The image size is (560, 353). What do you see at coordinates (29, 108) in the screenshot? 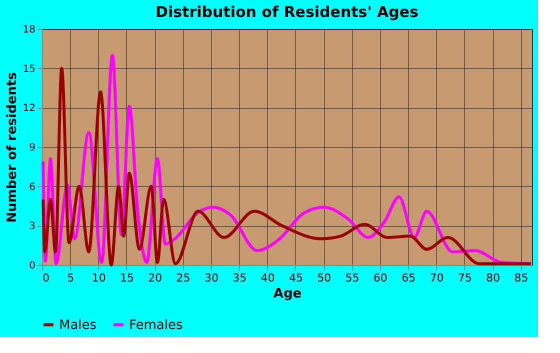
I see `y-tick-label: 12` at bounding box center [29, 108].